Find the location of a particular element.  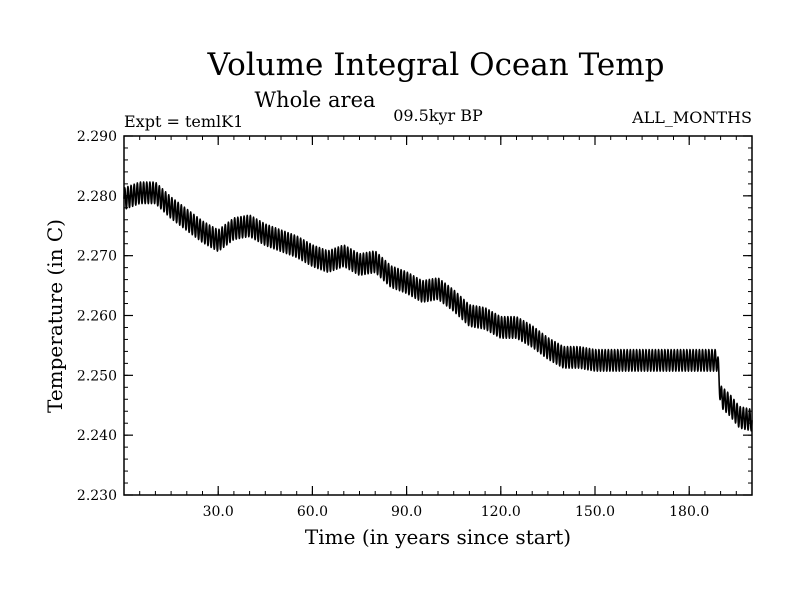

x-tick-label: 120.0 is located at coordinates (501, 512).